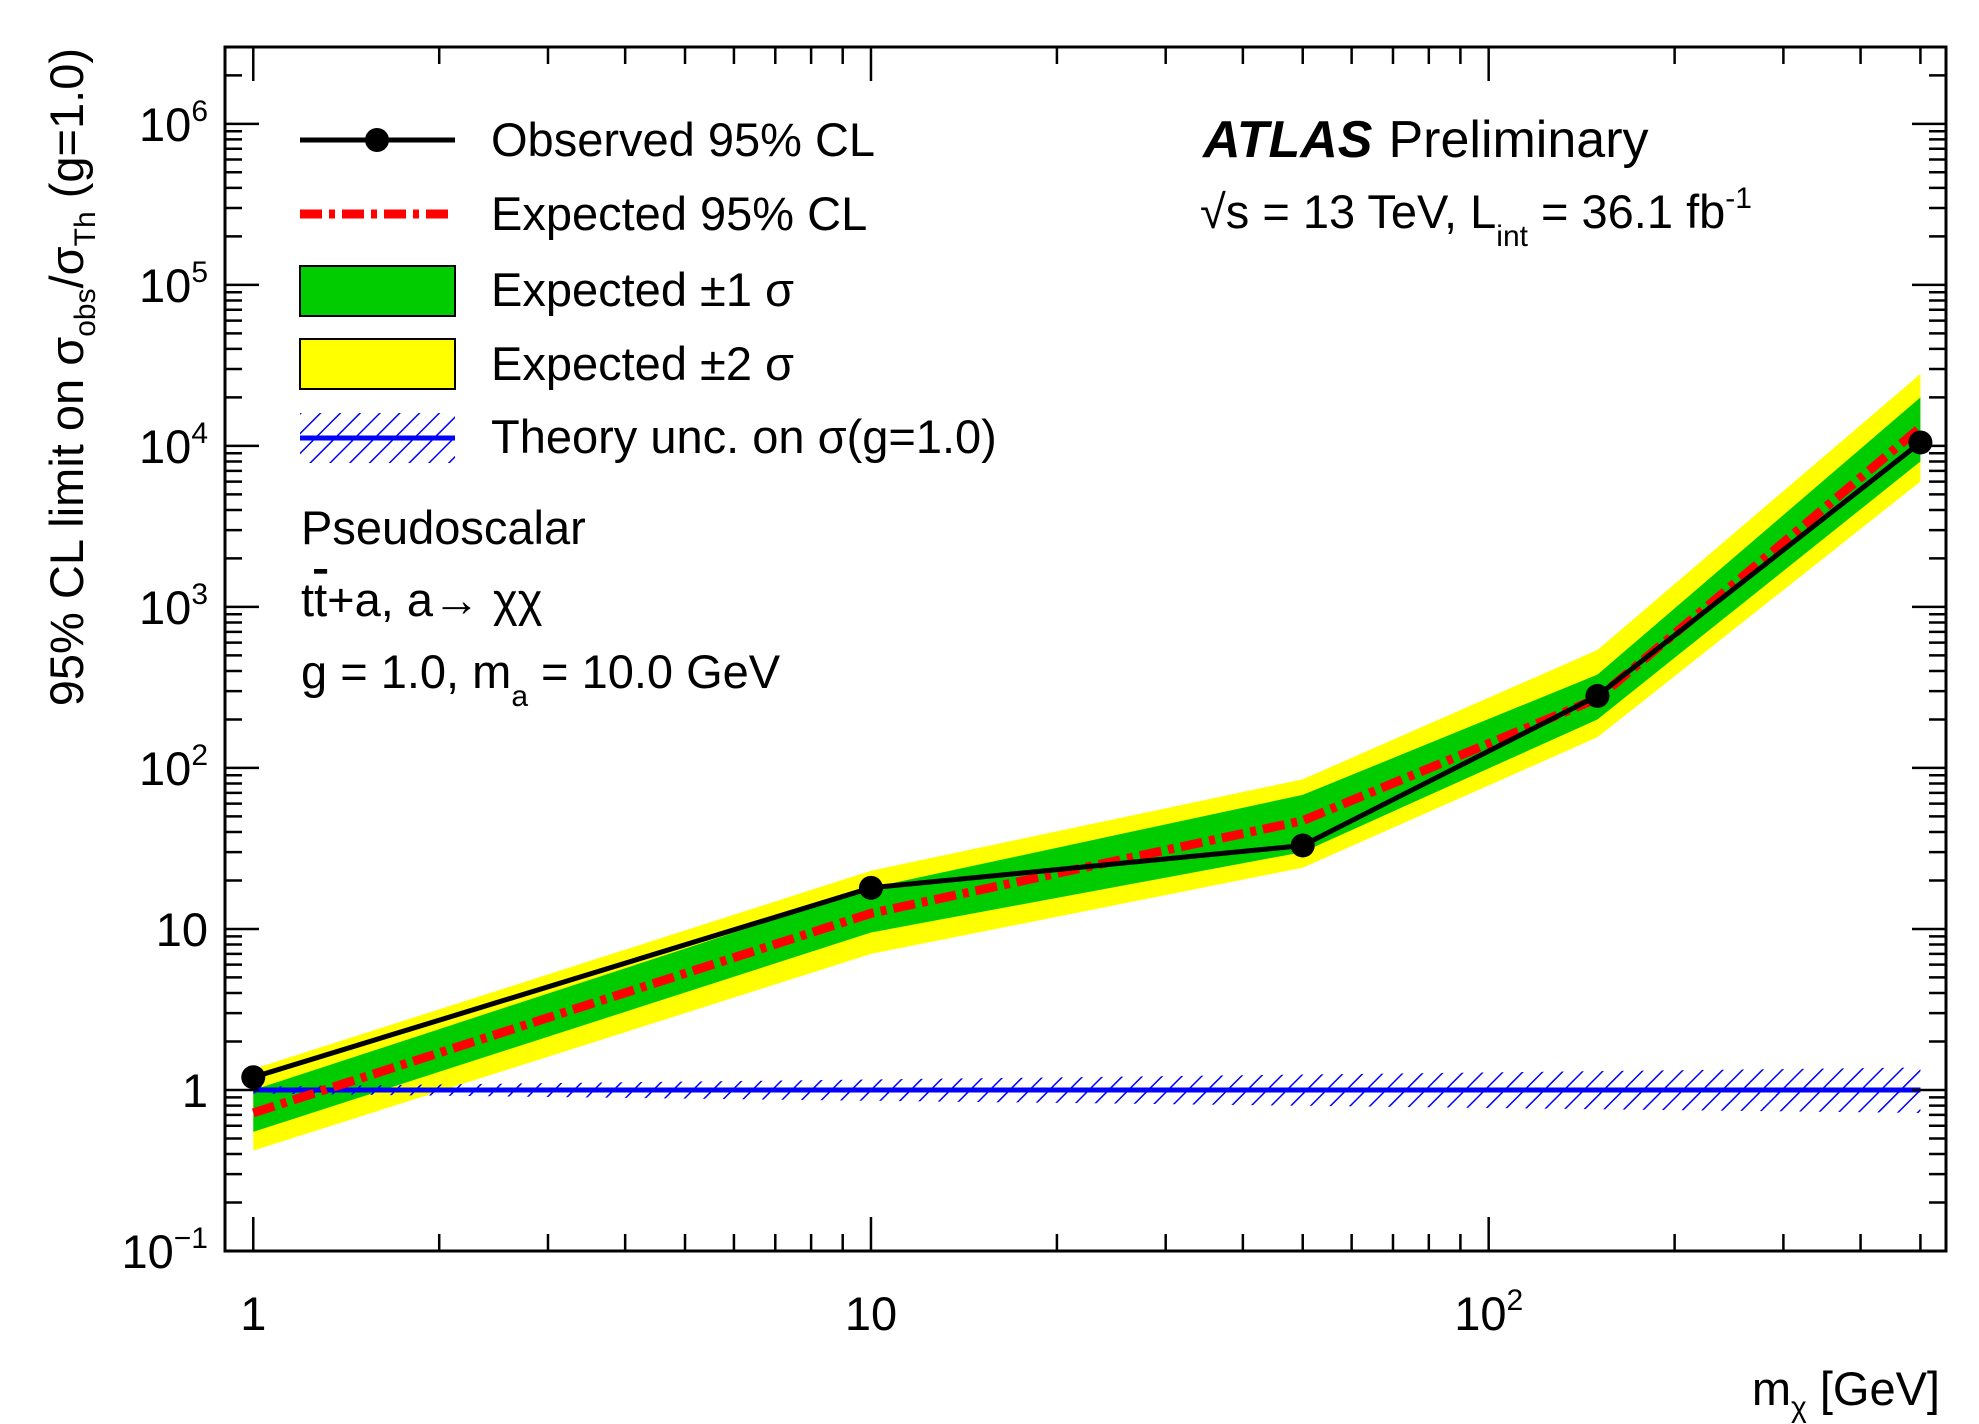 This screenshot has width=1979, height=1424. Describe the element at coordinates (195, 1090) in the screenshot. I see `y-tick-label: 1` at that location.